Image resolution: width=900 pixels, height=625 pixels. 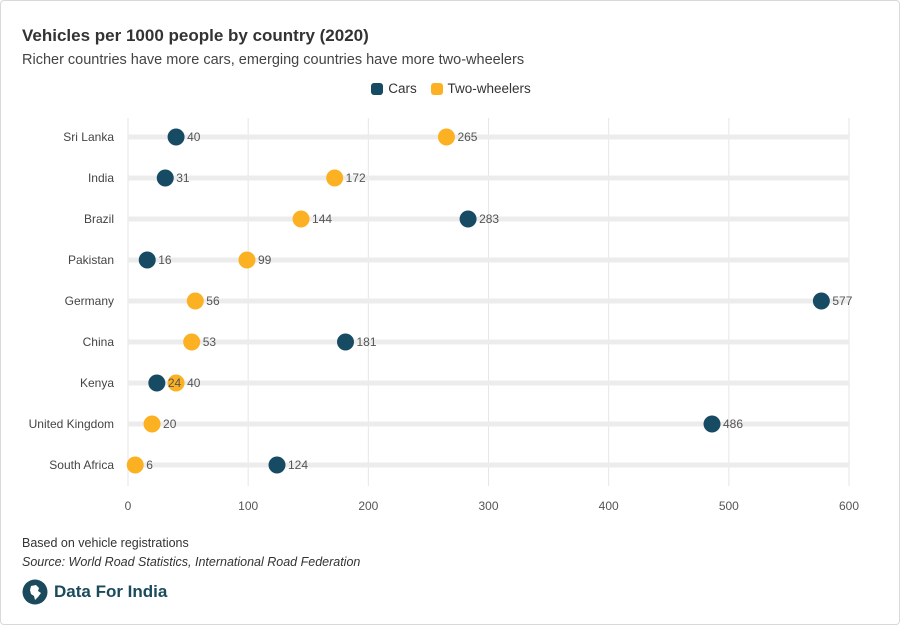 What do you see at coordinates (91, 260) in the screenshot?
I see `category-label: Pakistan` at bounding box center [91, 260].